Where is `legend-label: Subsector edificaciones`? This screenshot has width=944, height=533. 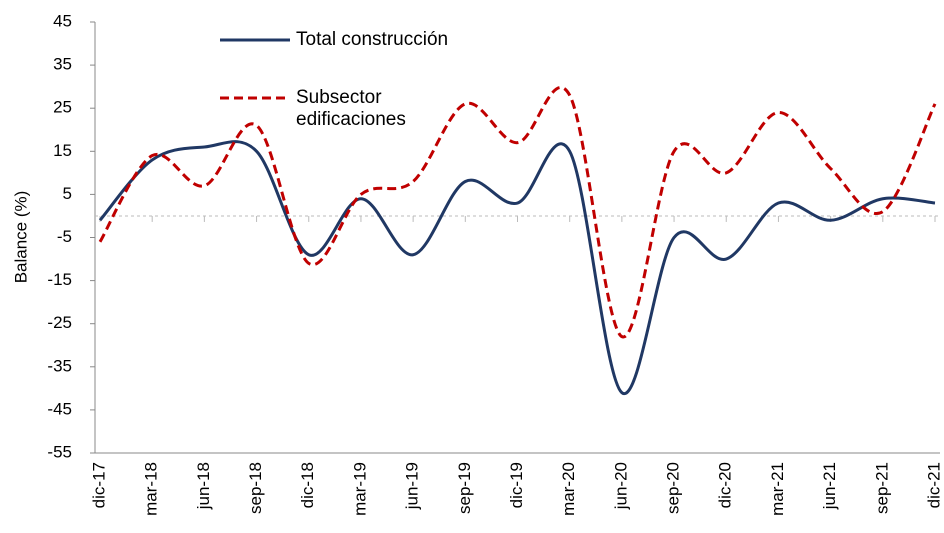 legend-label: Subsector edificaciones is located at coordinates (351, 108).